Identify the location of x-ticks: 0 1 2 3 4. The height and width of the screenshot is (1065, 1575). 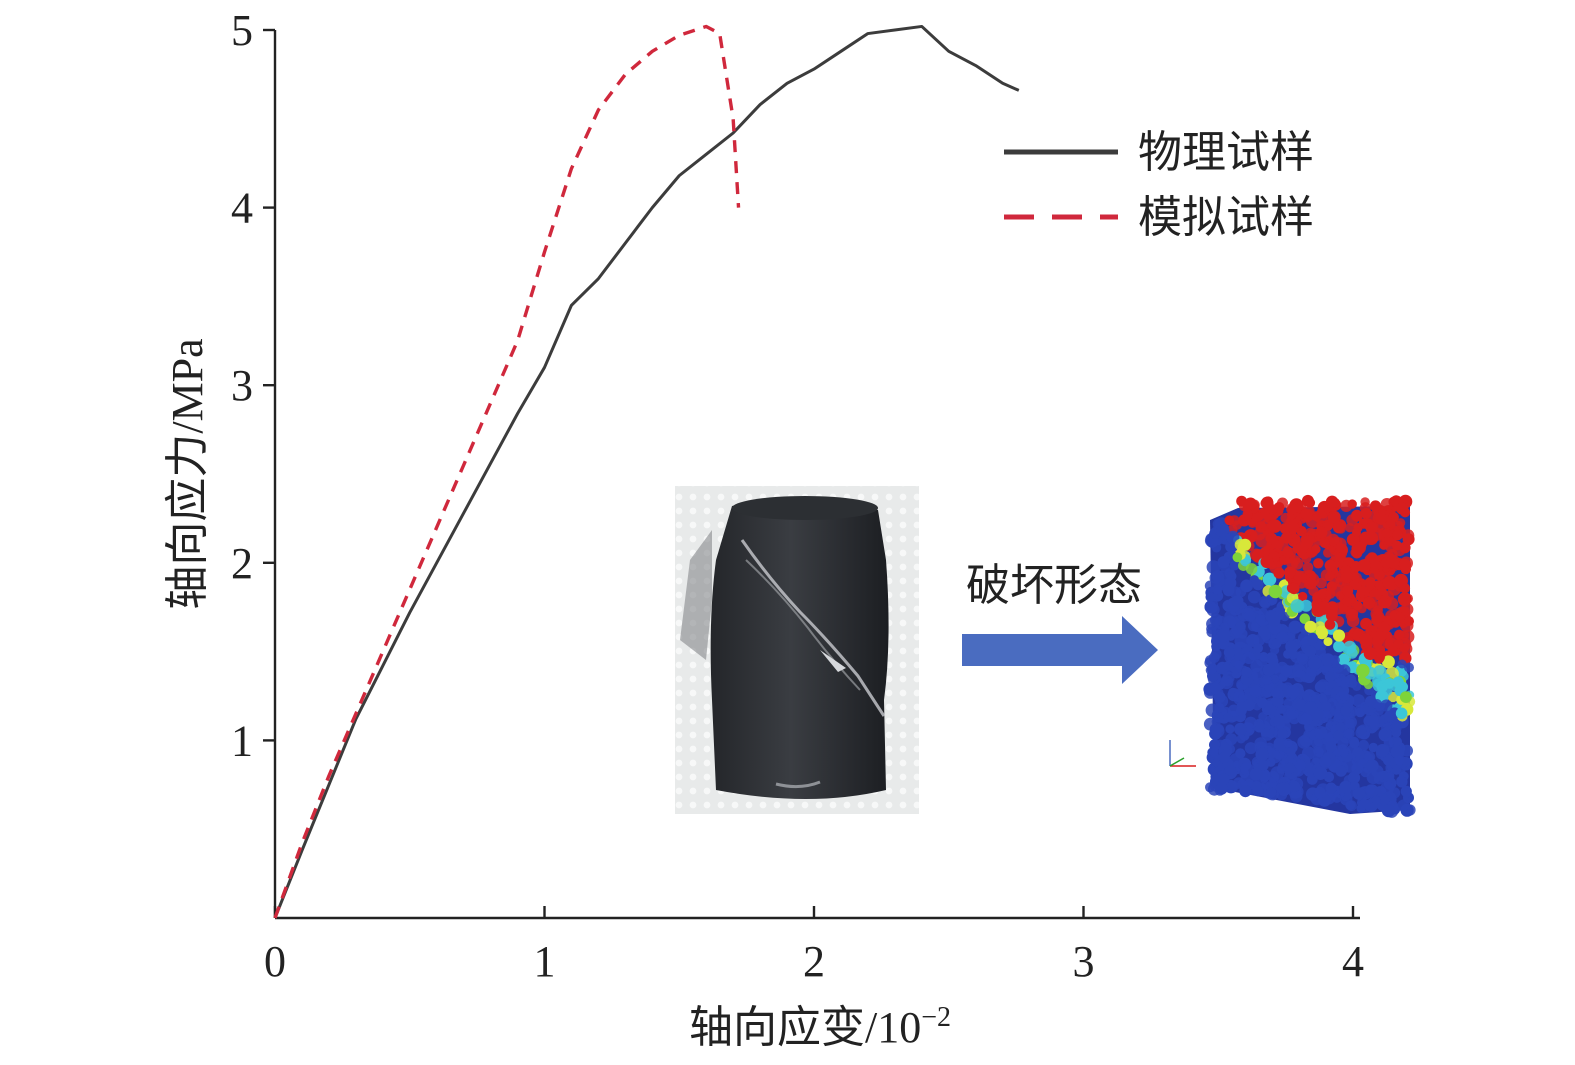
(814, 946).